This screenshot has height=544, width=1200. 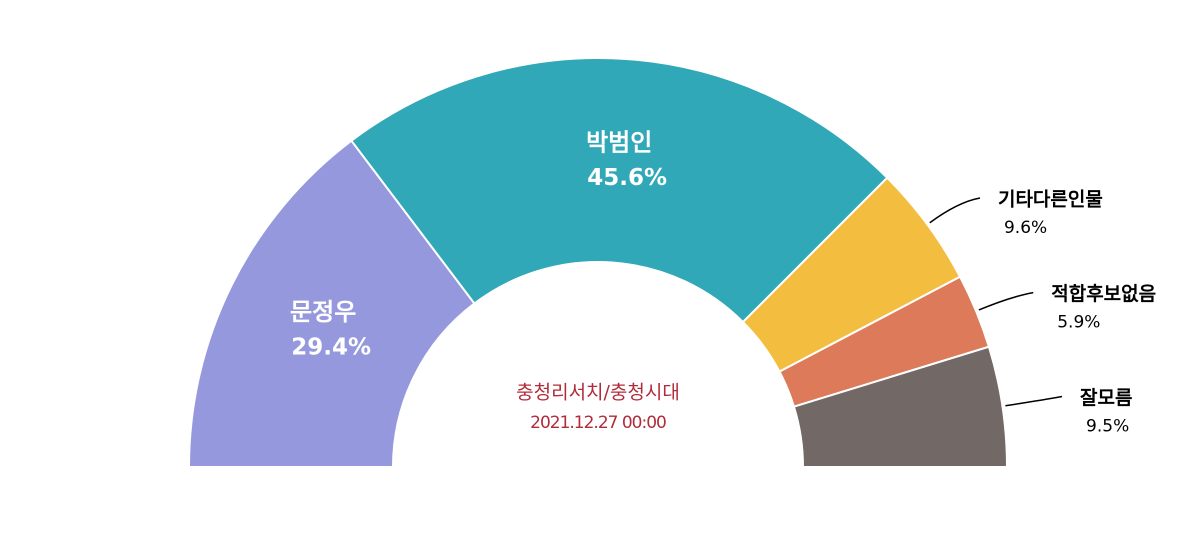 I want to click on center-date: 2021.12.27 00:00, so click(x=598, y=423).